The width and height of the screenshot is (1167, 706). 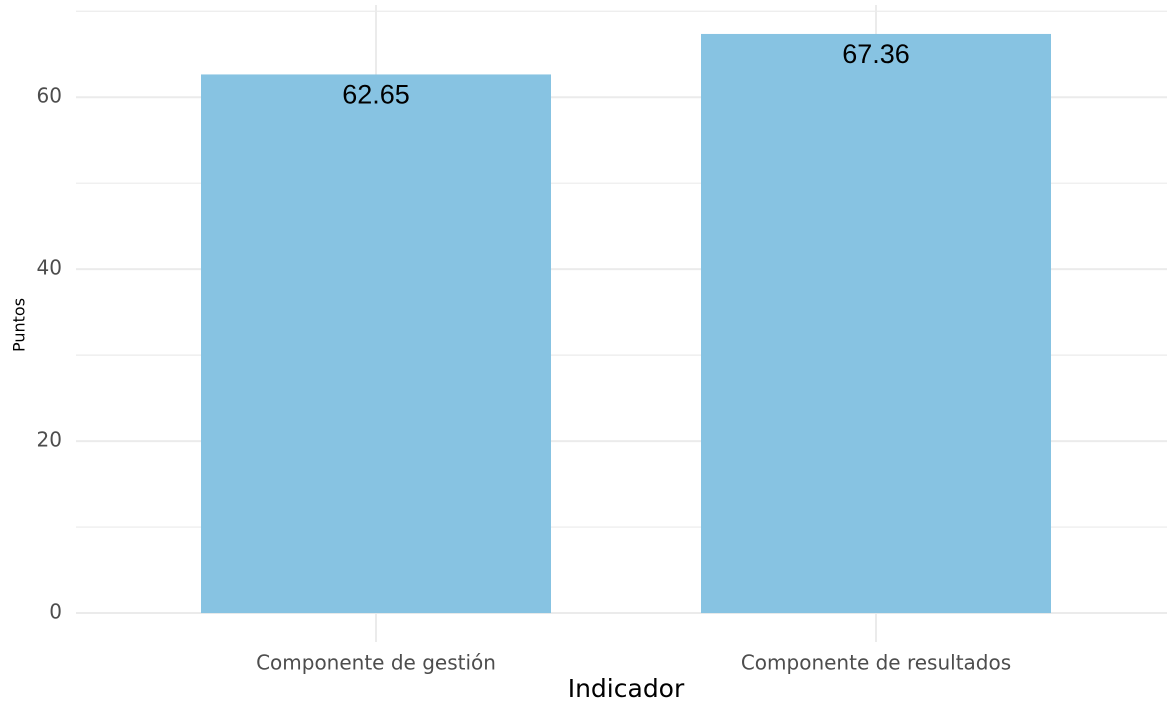 I want to click on x-axis-label: Indicador, so click(x=626, y=688).